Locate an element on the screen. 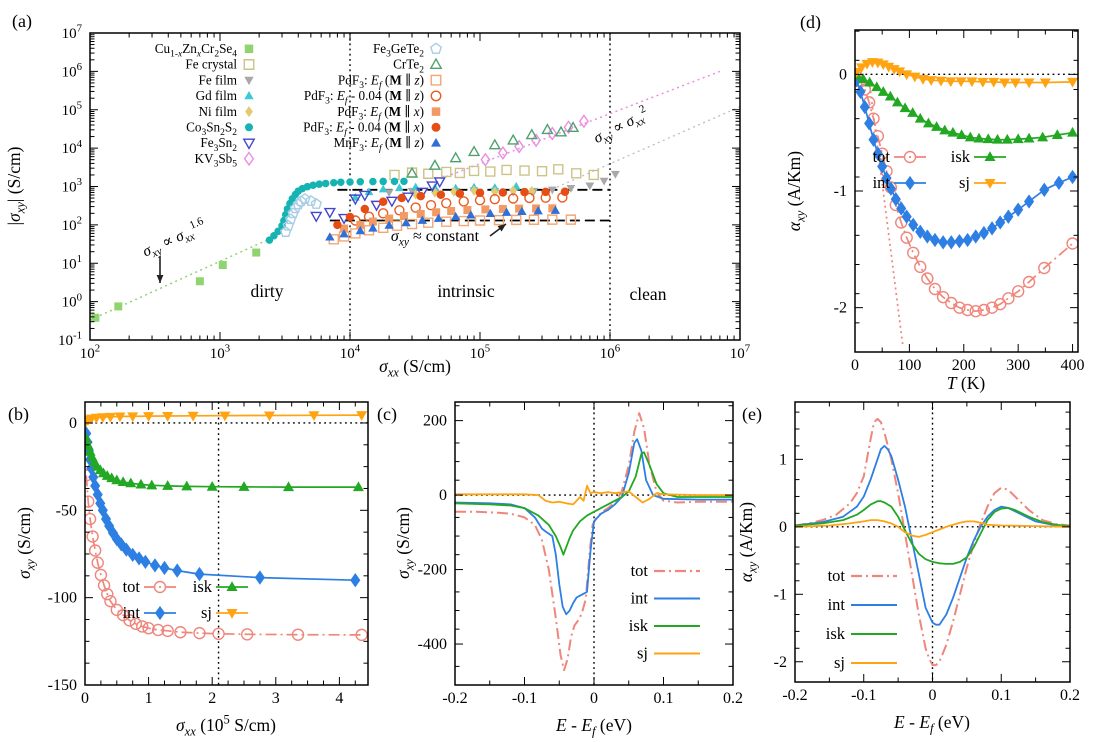 The height and width of the screenshot is (742, 1097). plot-frame is located at coordinates (226, 543).